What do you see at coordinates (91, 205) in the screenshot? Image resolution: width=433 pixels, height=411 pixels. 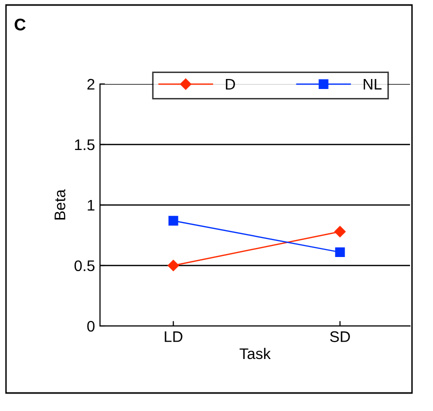 I see `y-tick-label: 1` at bounding box center [91, 205].